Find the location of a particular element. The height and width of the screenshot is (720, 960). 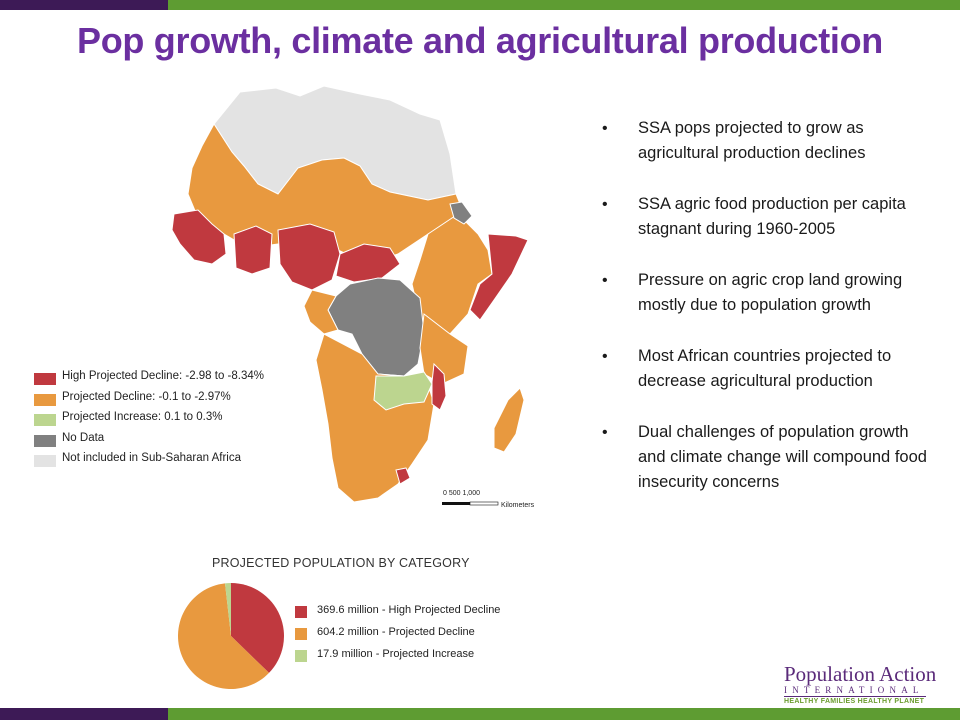

legend-swatch-increase is located at coordinates (45, 420).